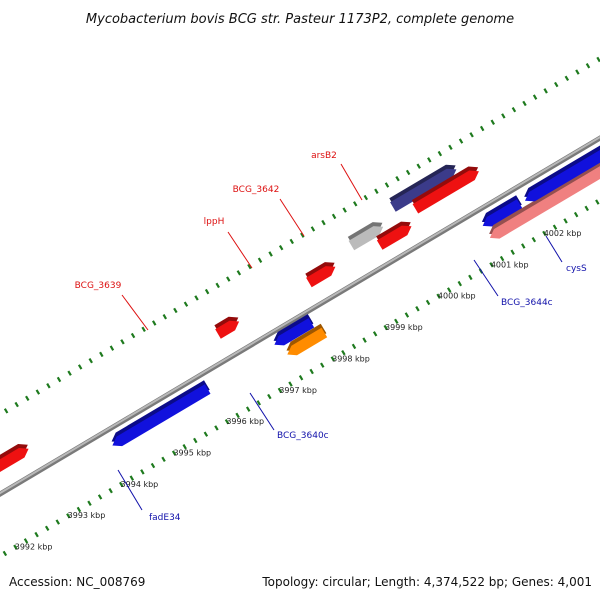 This screenshot has width=600, height=600. Describe the element at coordinates (563, 233) in the screenshot. I see `scale-label: 4002 kbp` at that location.